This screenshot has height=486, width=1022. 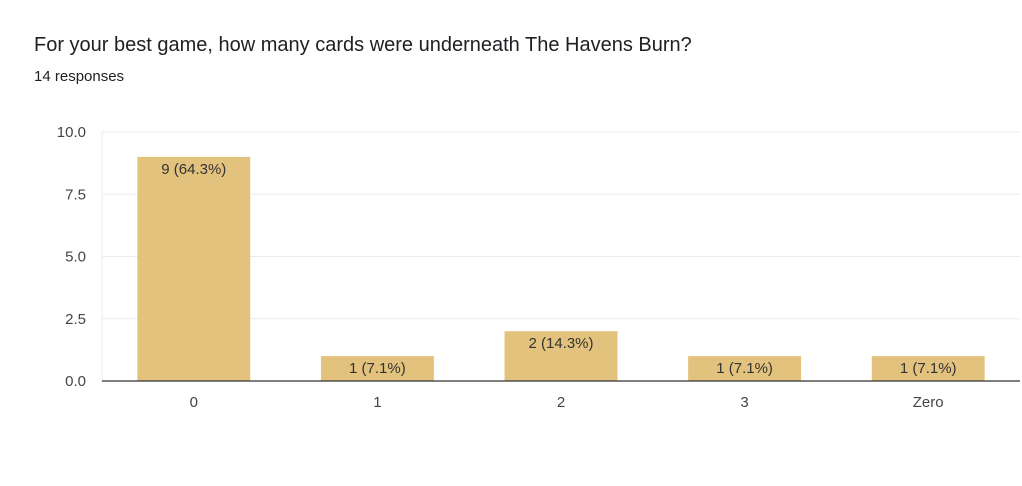 I want to click on y-tick-label: 0.0, so click(x=75, y=381).